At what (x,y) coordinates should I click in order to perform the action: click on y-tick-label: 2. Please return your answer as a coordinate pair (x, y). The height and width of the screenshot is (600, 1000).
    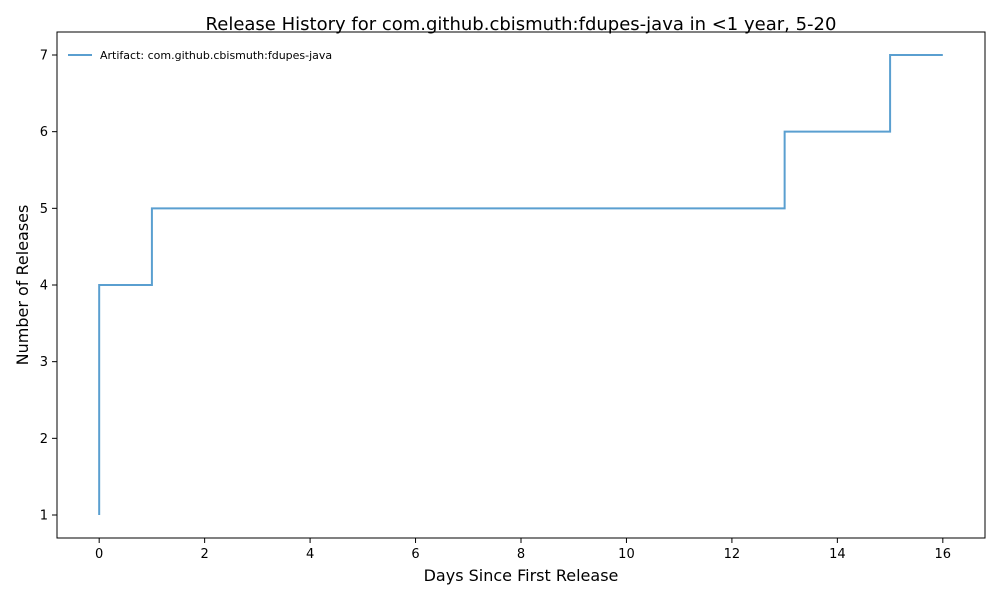
    Looking at the image, I should click on (44, 439).